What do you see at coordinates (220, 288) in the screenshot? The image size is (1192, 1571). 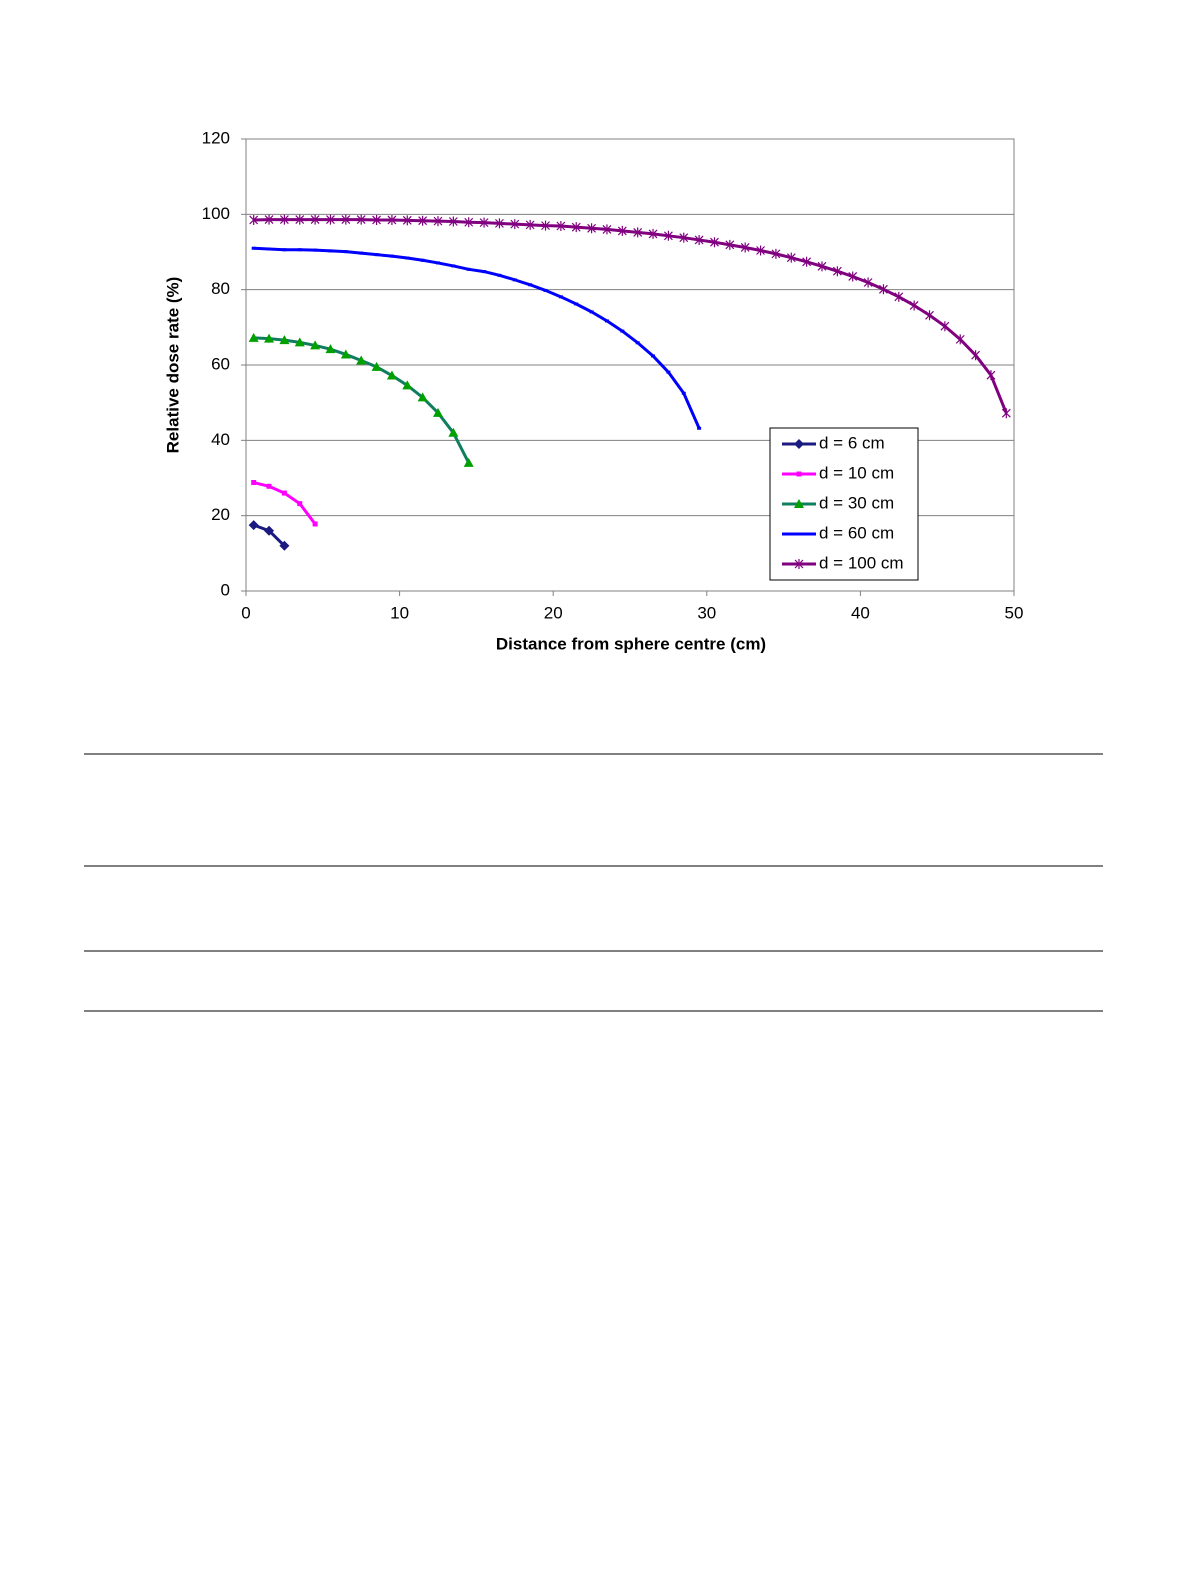 I see `y-tick-label: 80` at bounding box center [220, 288].